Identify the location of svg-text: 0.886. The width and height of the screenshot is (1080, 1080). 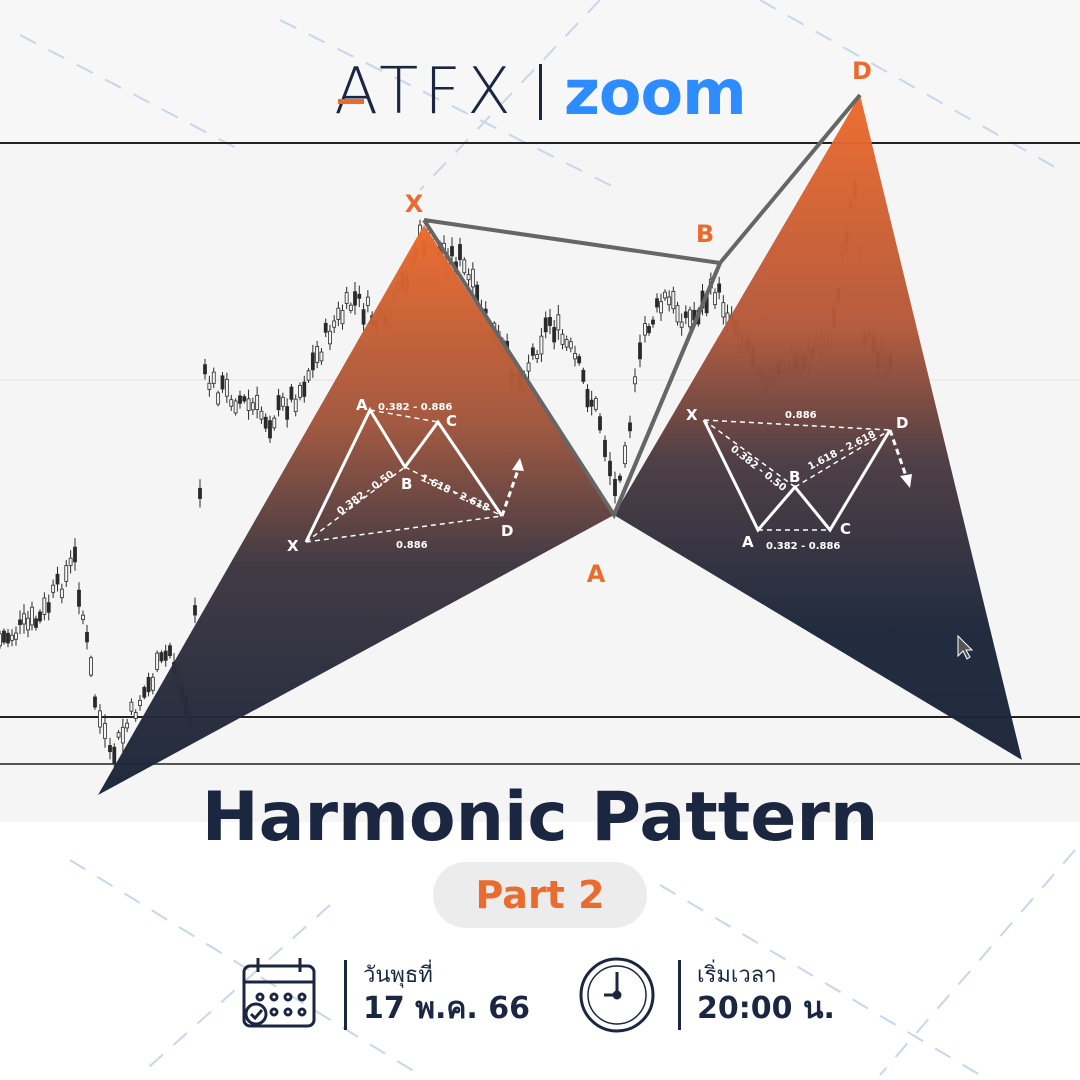
(801, 415).